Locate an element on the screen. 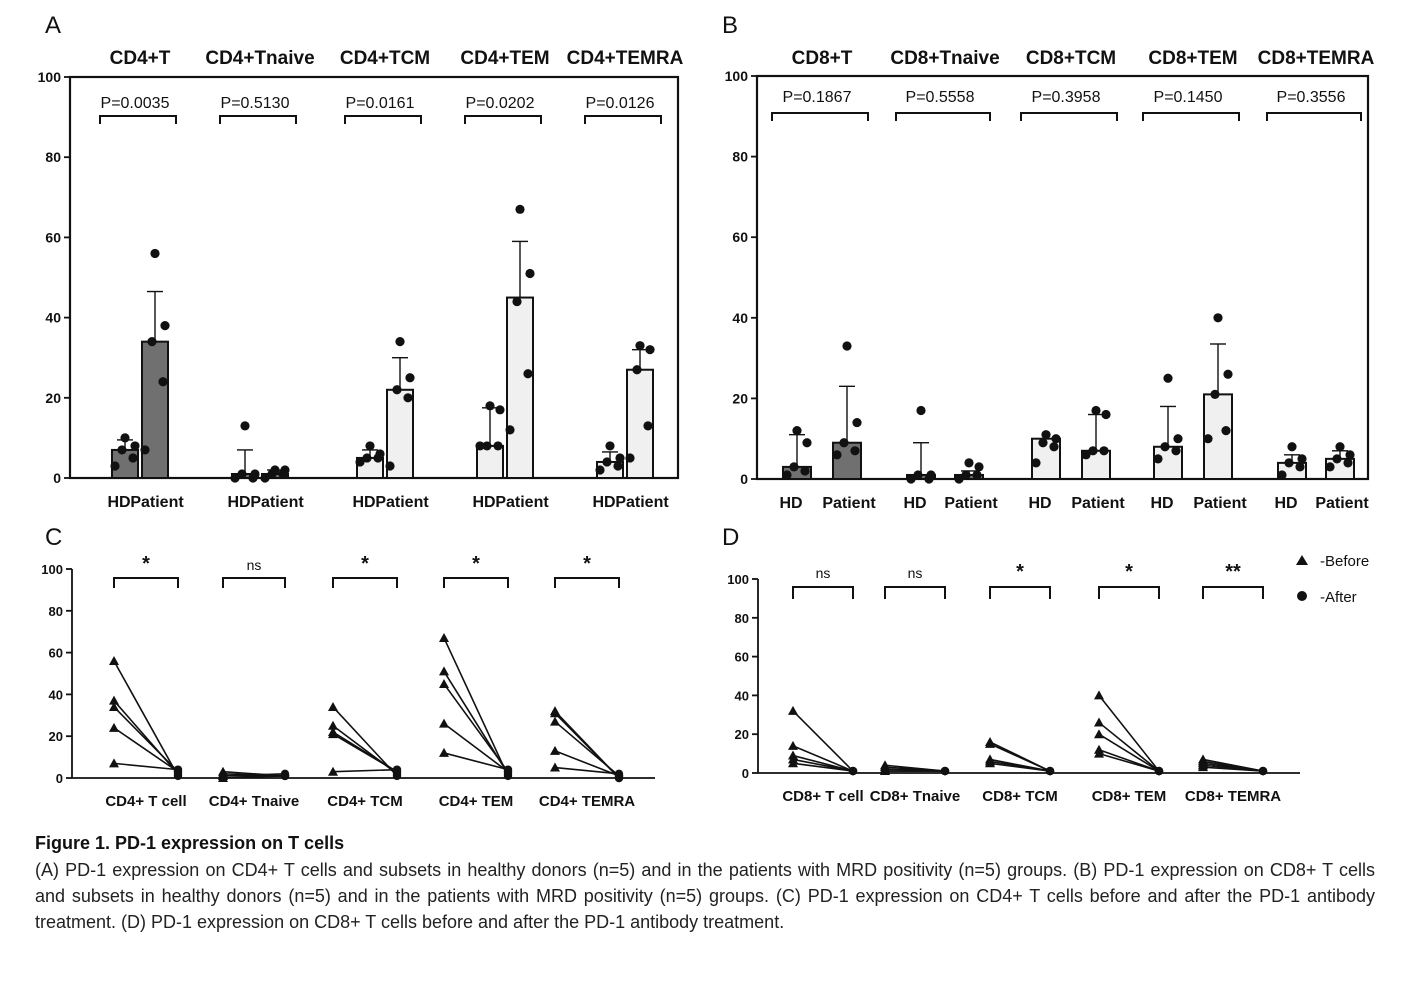 The image size is (1408, 989). y-tick-label: 20 is located at coordinates (53, 398).